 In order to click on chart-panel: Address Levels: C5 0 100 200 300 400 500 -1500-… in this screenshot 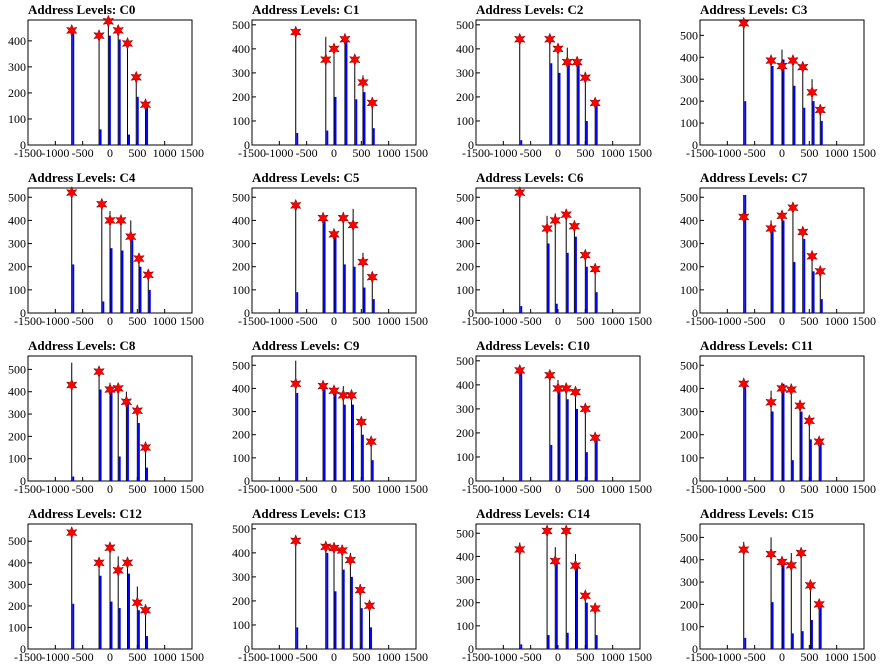, I will do `click(336, 252)`.